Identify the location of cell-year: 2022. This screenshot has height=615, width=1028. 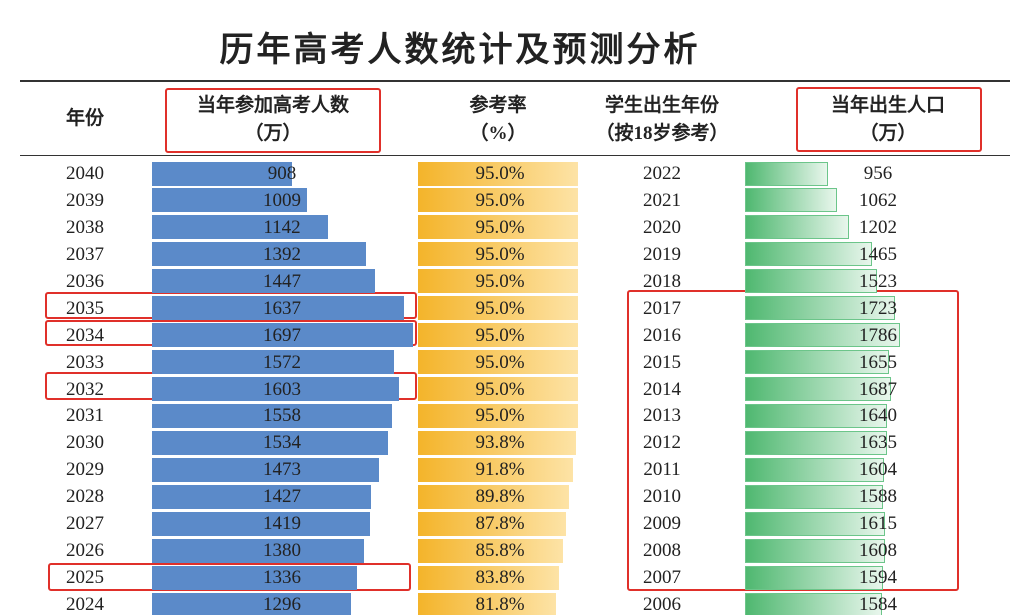
(662, 173).